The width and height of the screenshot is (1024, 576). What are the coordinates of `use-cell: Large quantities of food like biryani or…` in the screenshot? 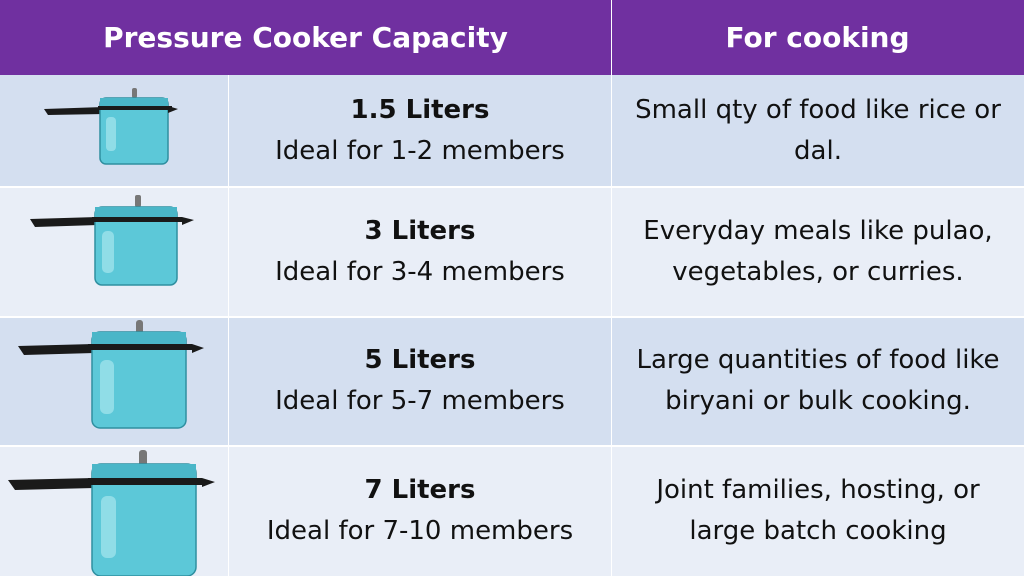 It's located at (818, 380).